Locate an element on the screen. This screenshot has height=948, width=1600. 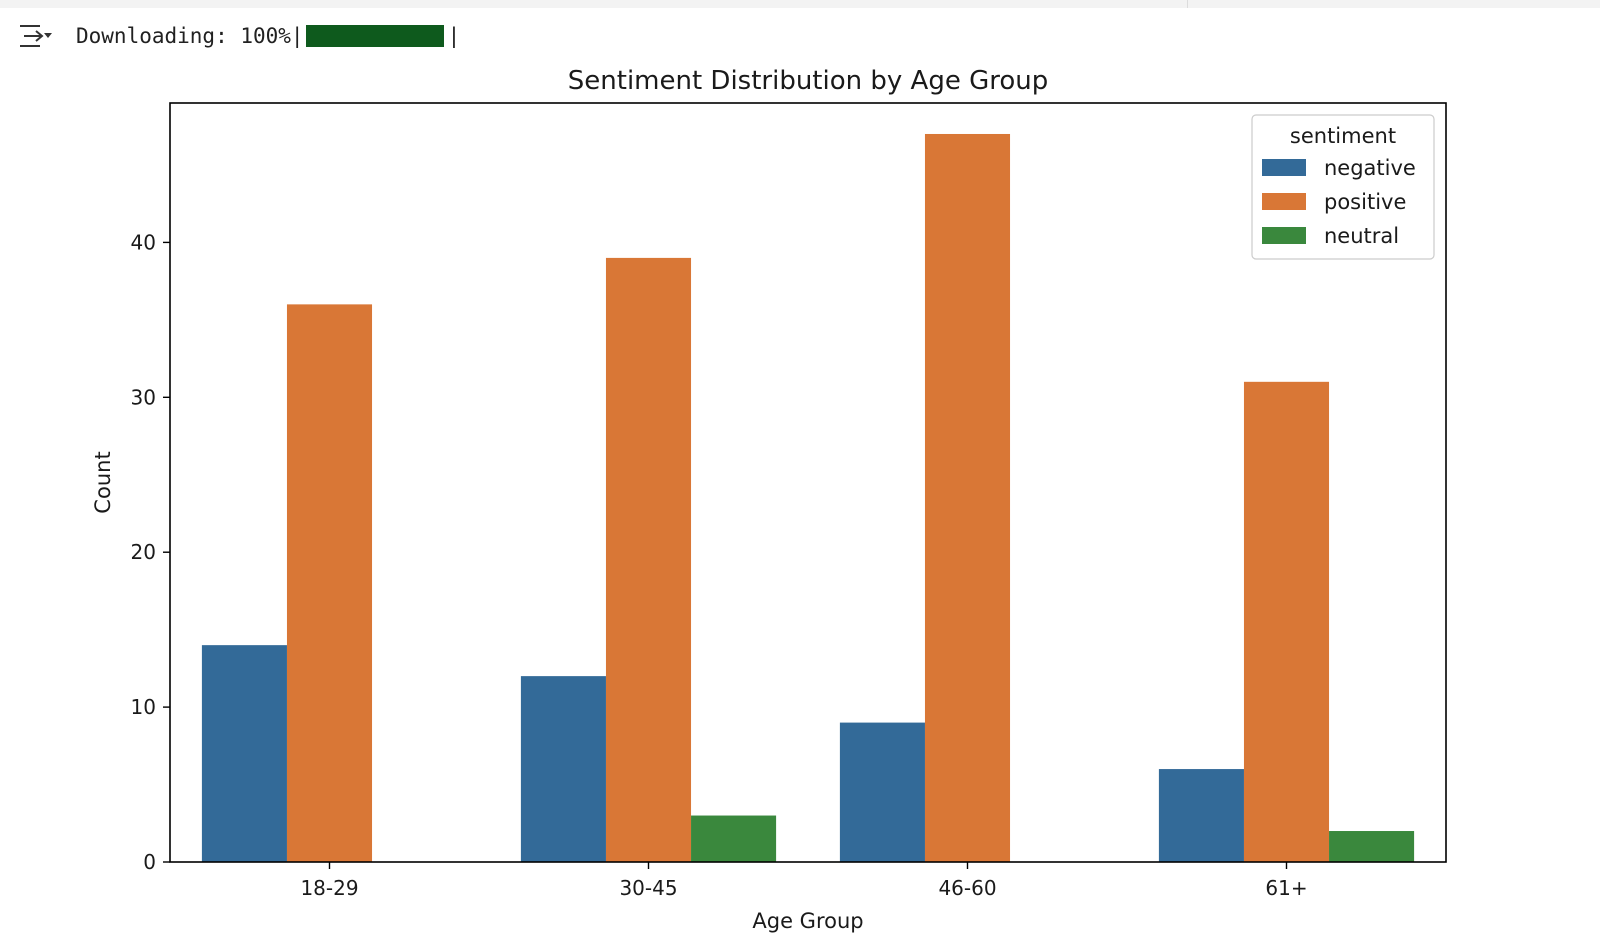
legend-label-positive: positive is located at coordinates (1365, 202).